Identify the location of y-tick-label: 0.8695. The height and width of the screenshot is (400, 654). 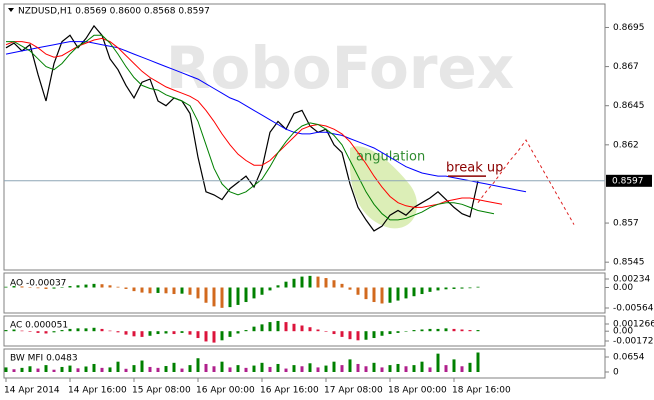
(629, 28).